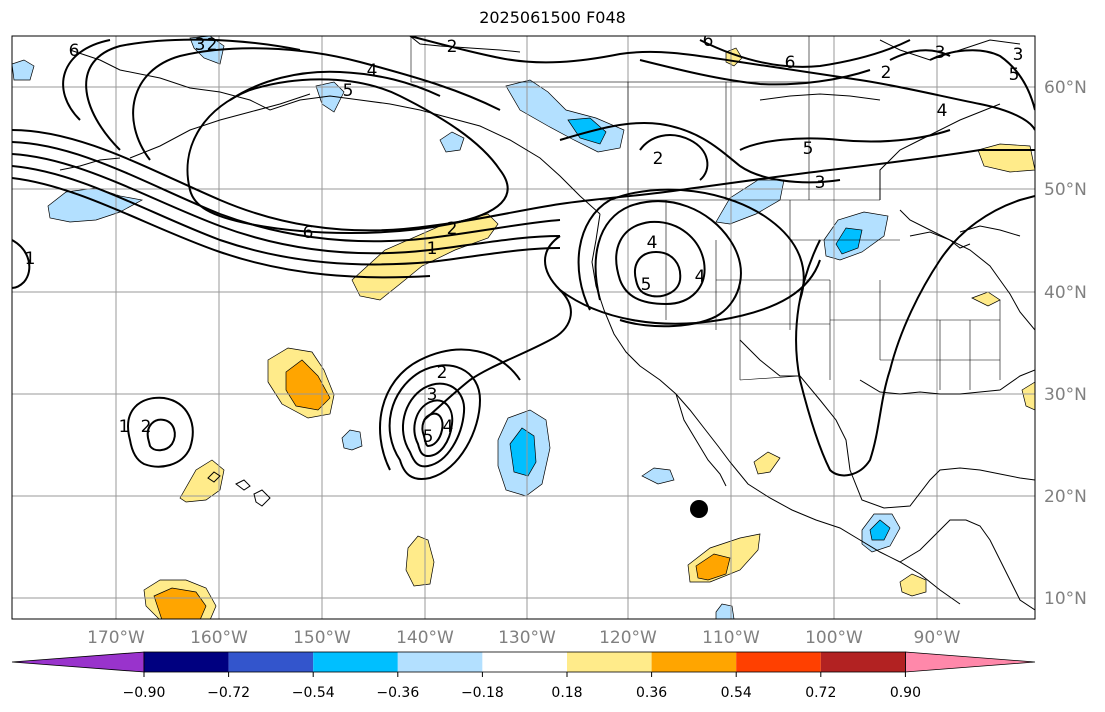 This screenshot has width=1105, height=712. I want to click on lat-label: 40°N, so click(1065, 293).